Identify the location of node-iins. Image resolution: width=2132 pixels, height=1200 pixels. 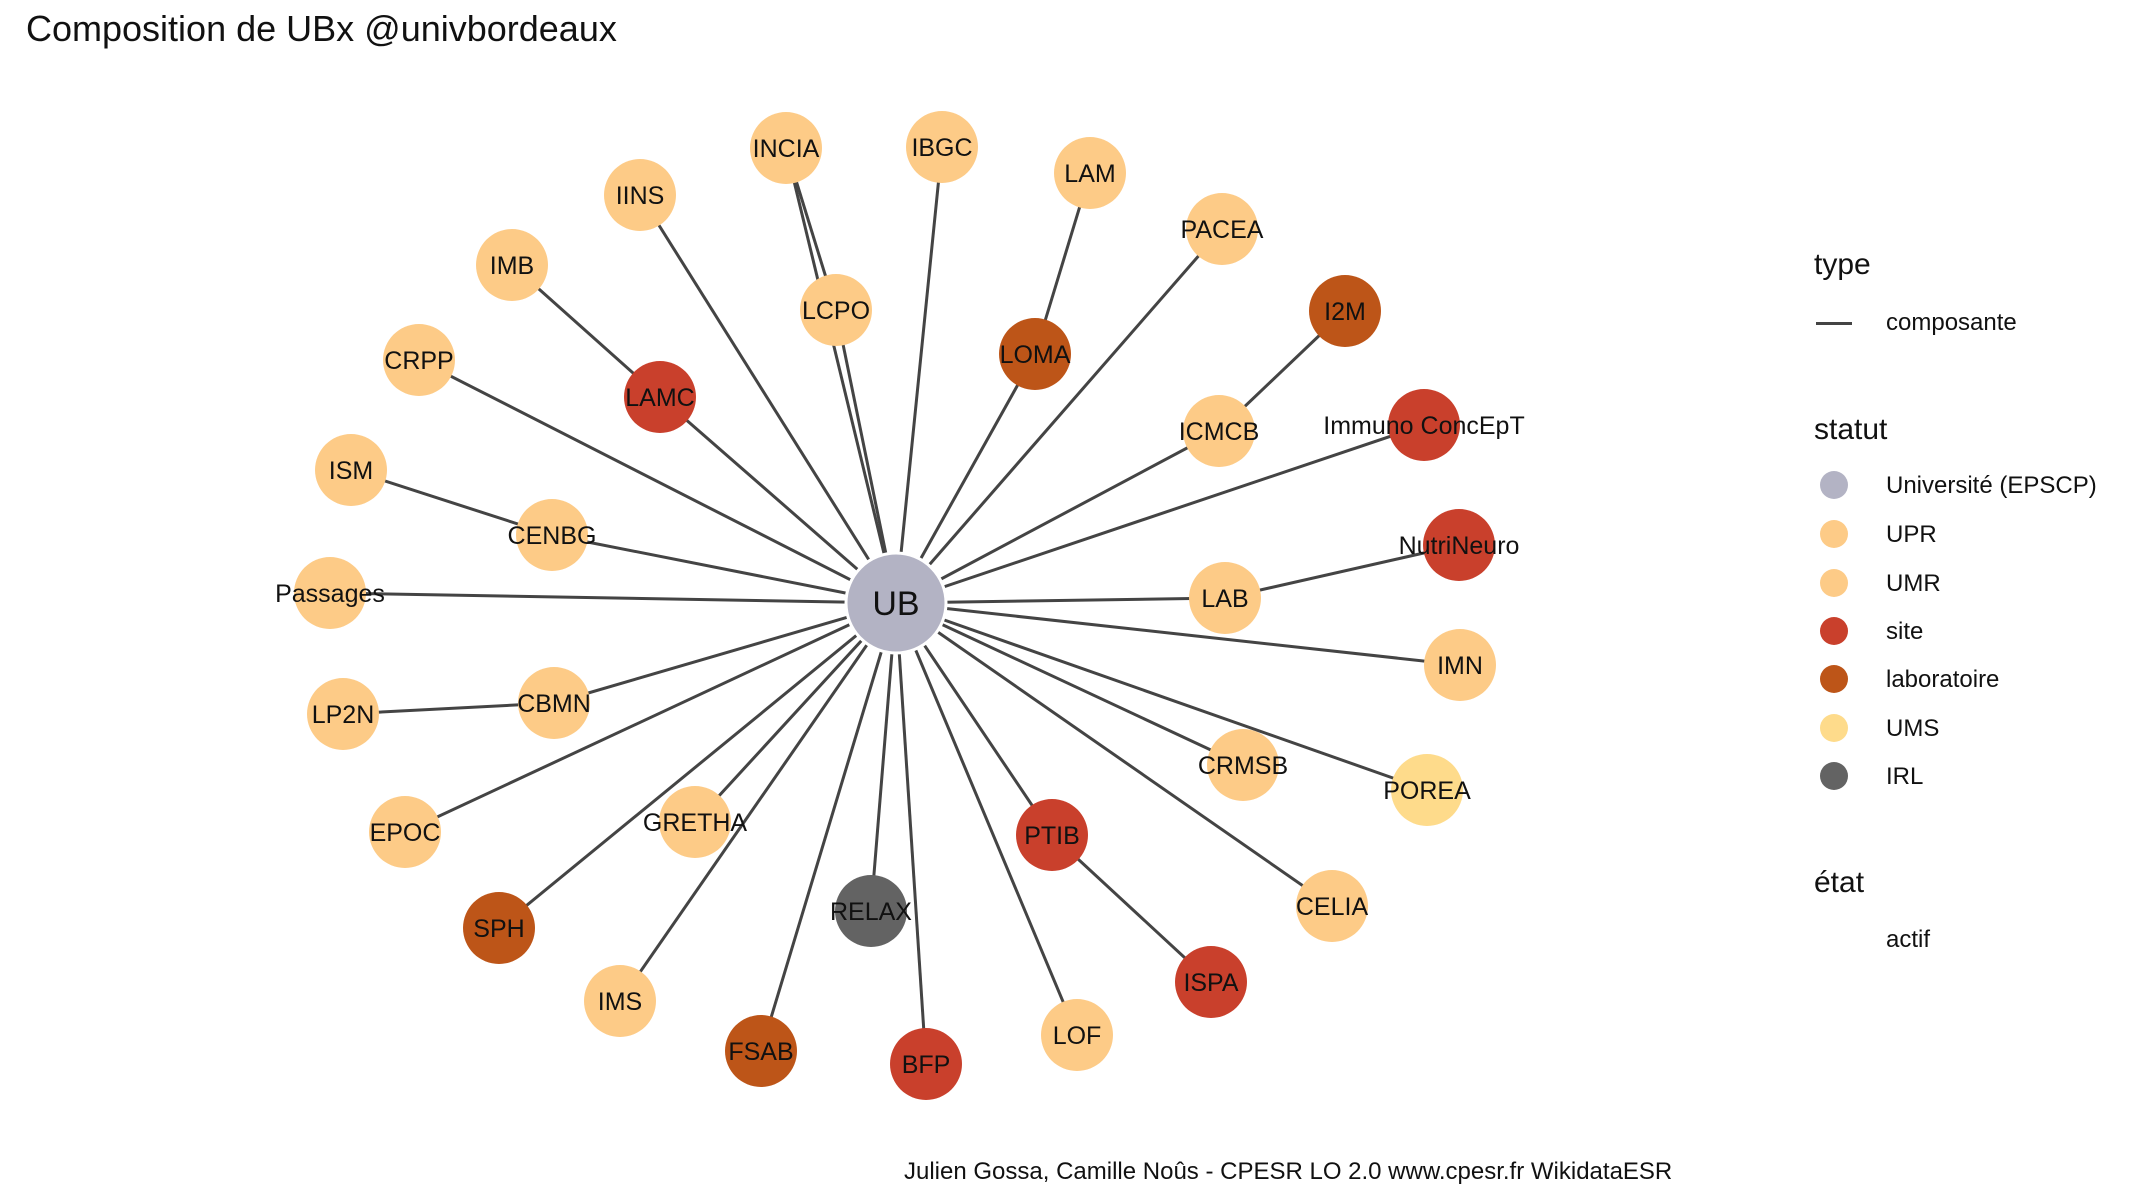
(640, 195).